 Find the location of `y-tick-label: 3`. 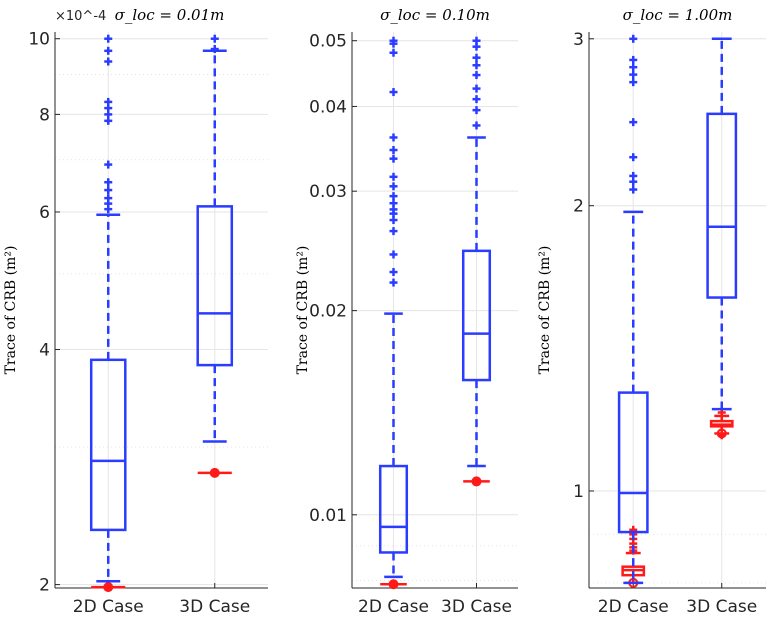

y-tick-label: 3 is located at coordinates (578, 40).